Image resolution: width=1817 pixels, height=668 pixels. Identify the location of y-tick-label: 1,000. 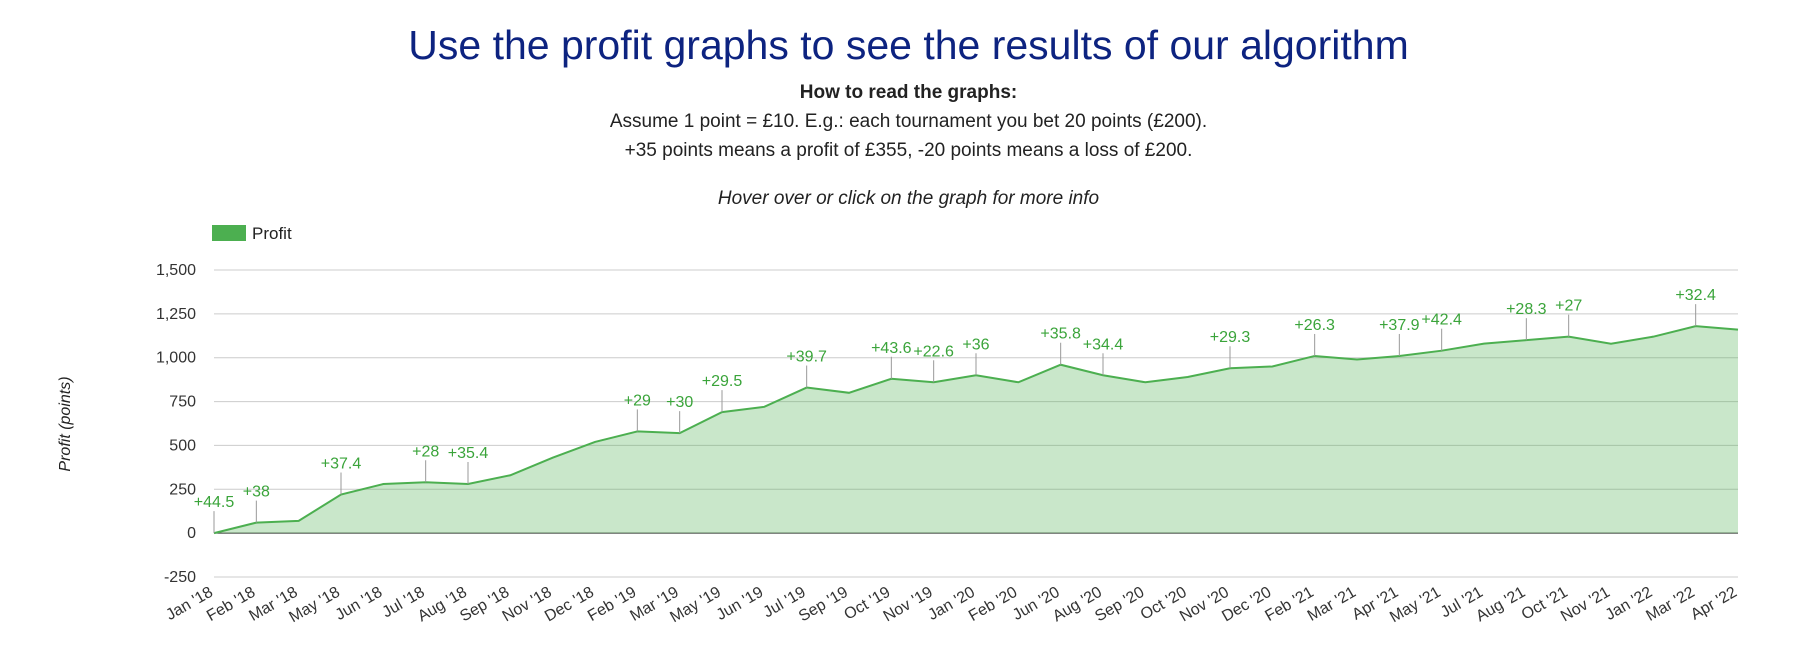
(176, 358).